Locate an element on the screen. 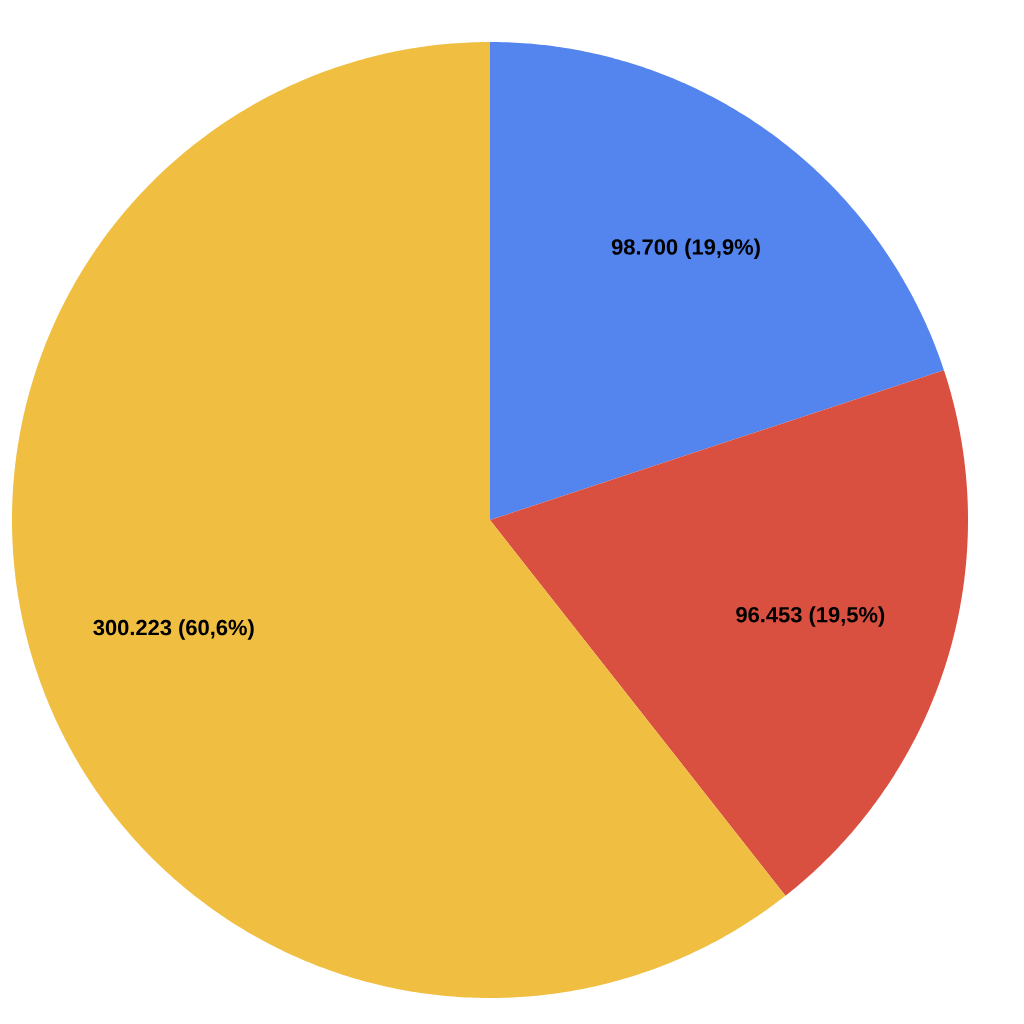 This screenshot has height=1024, width=1024. data-label: 300.223 (60,6%) is located at coordinates (173, 629).